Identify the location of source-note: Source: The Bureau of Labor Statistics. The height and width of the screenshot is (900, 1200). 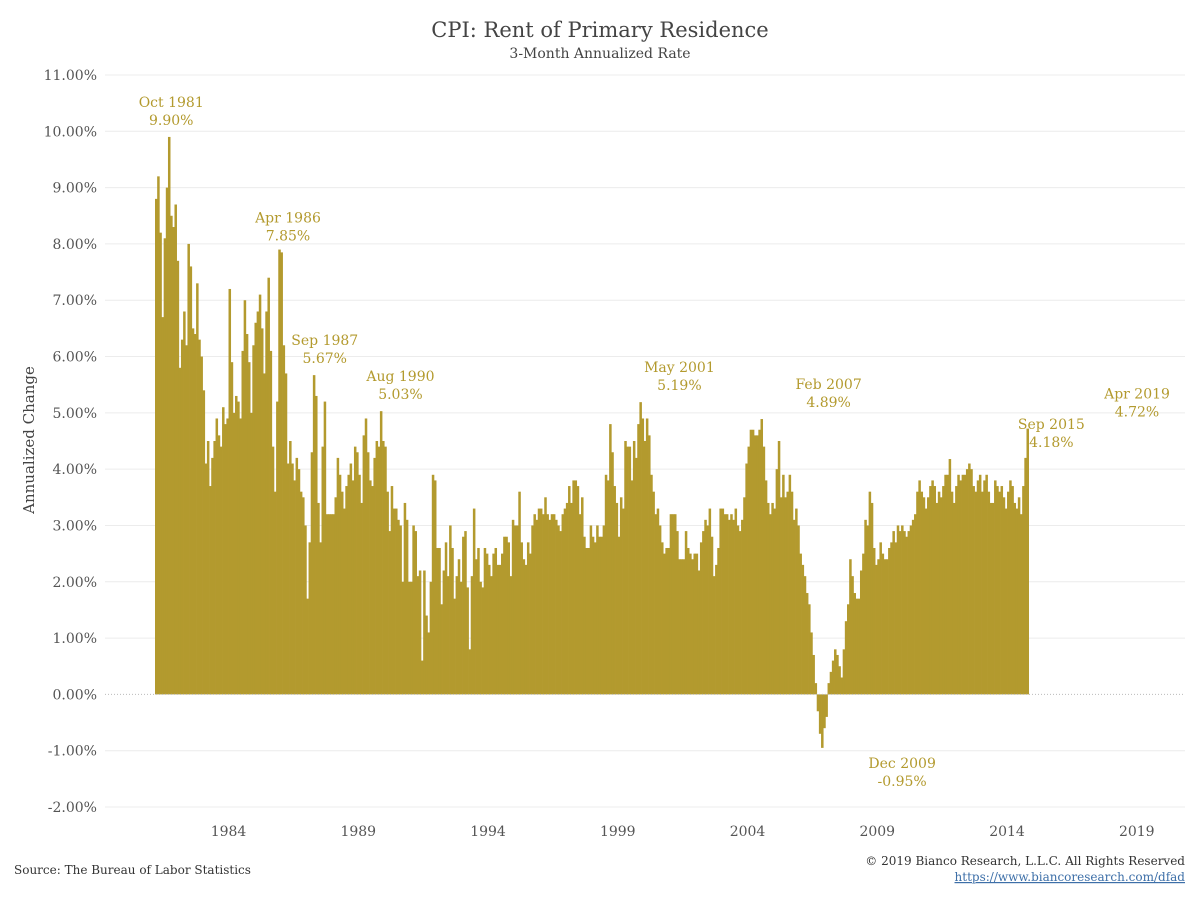
(132, 870).